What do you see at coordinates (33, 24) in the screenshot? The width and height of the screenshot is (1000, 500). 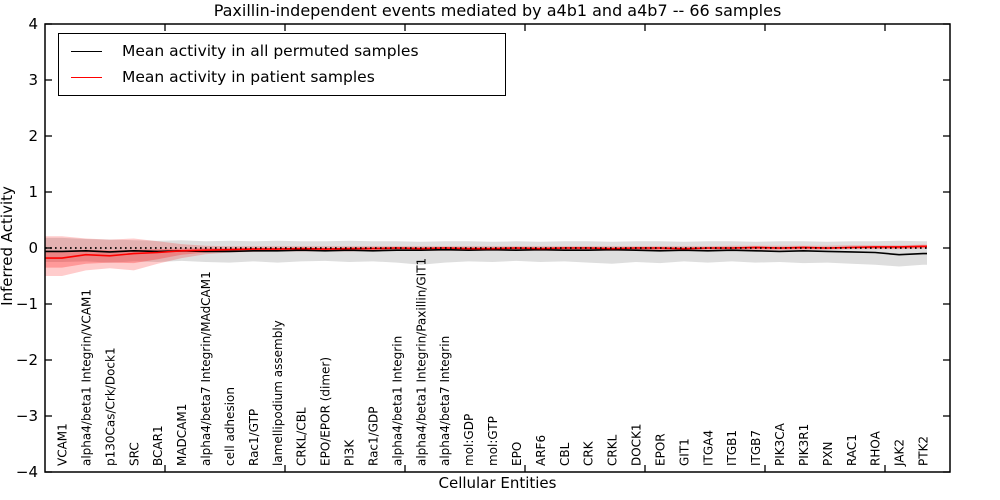 I see `y-tick-label: 4` at bounding box center [33, 24].